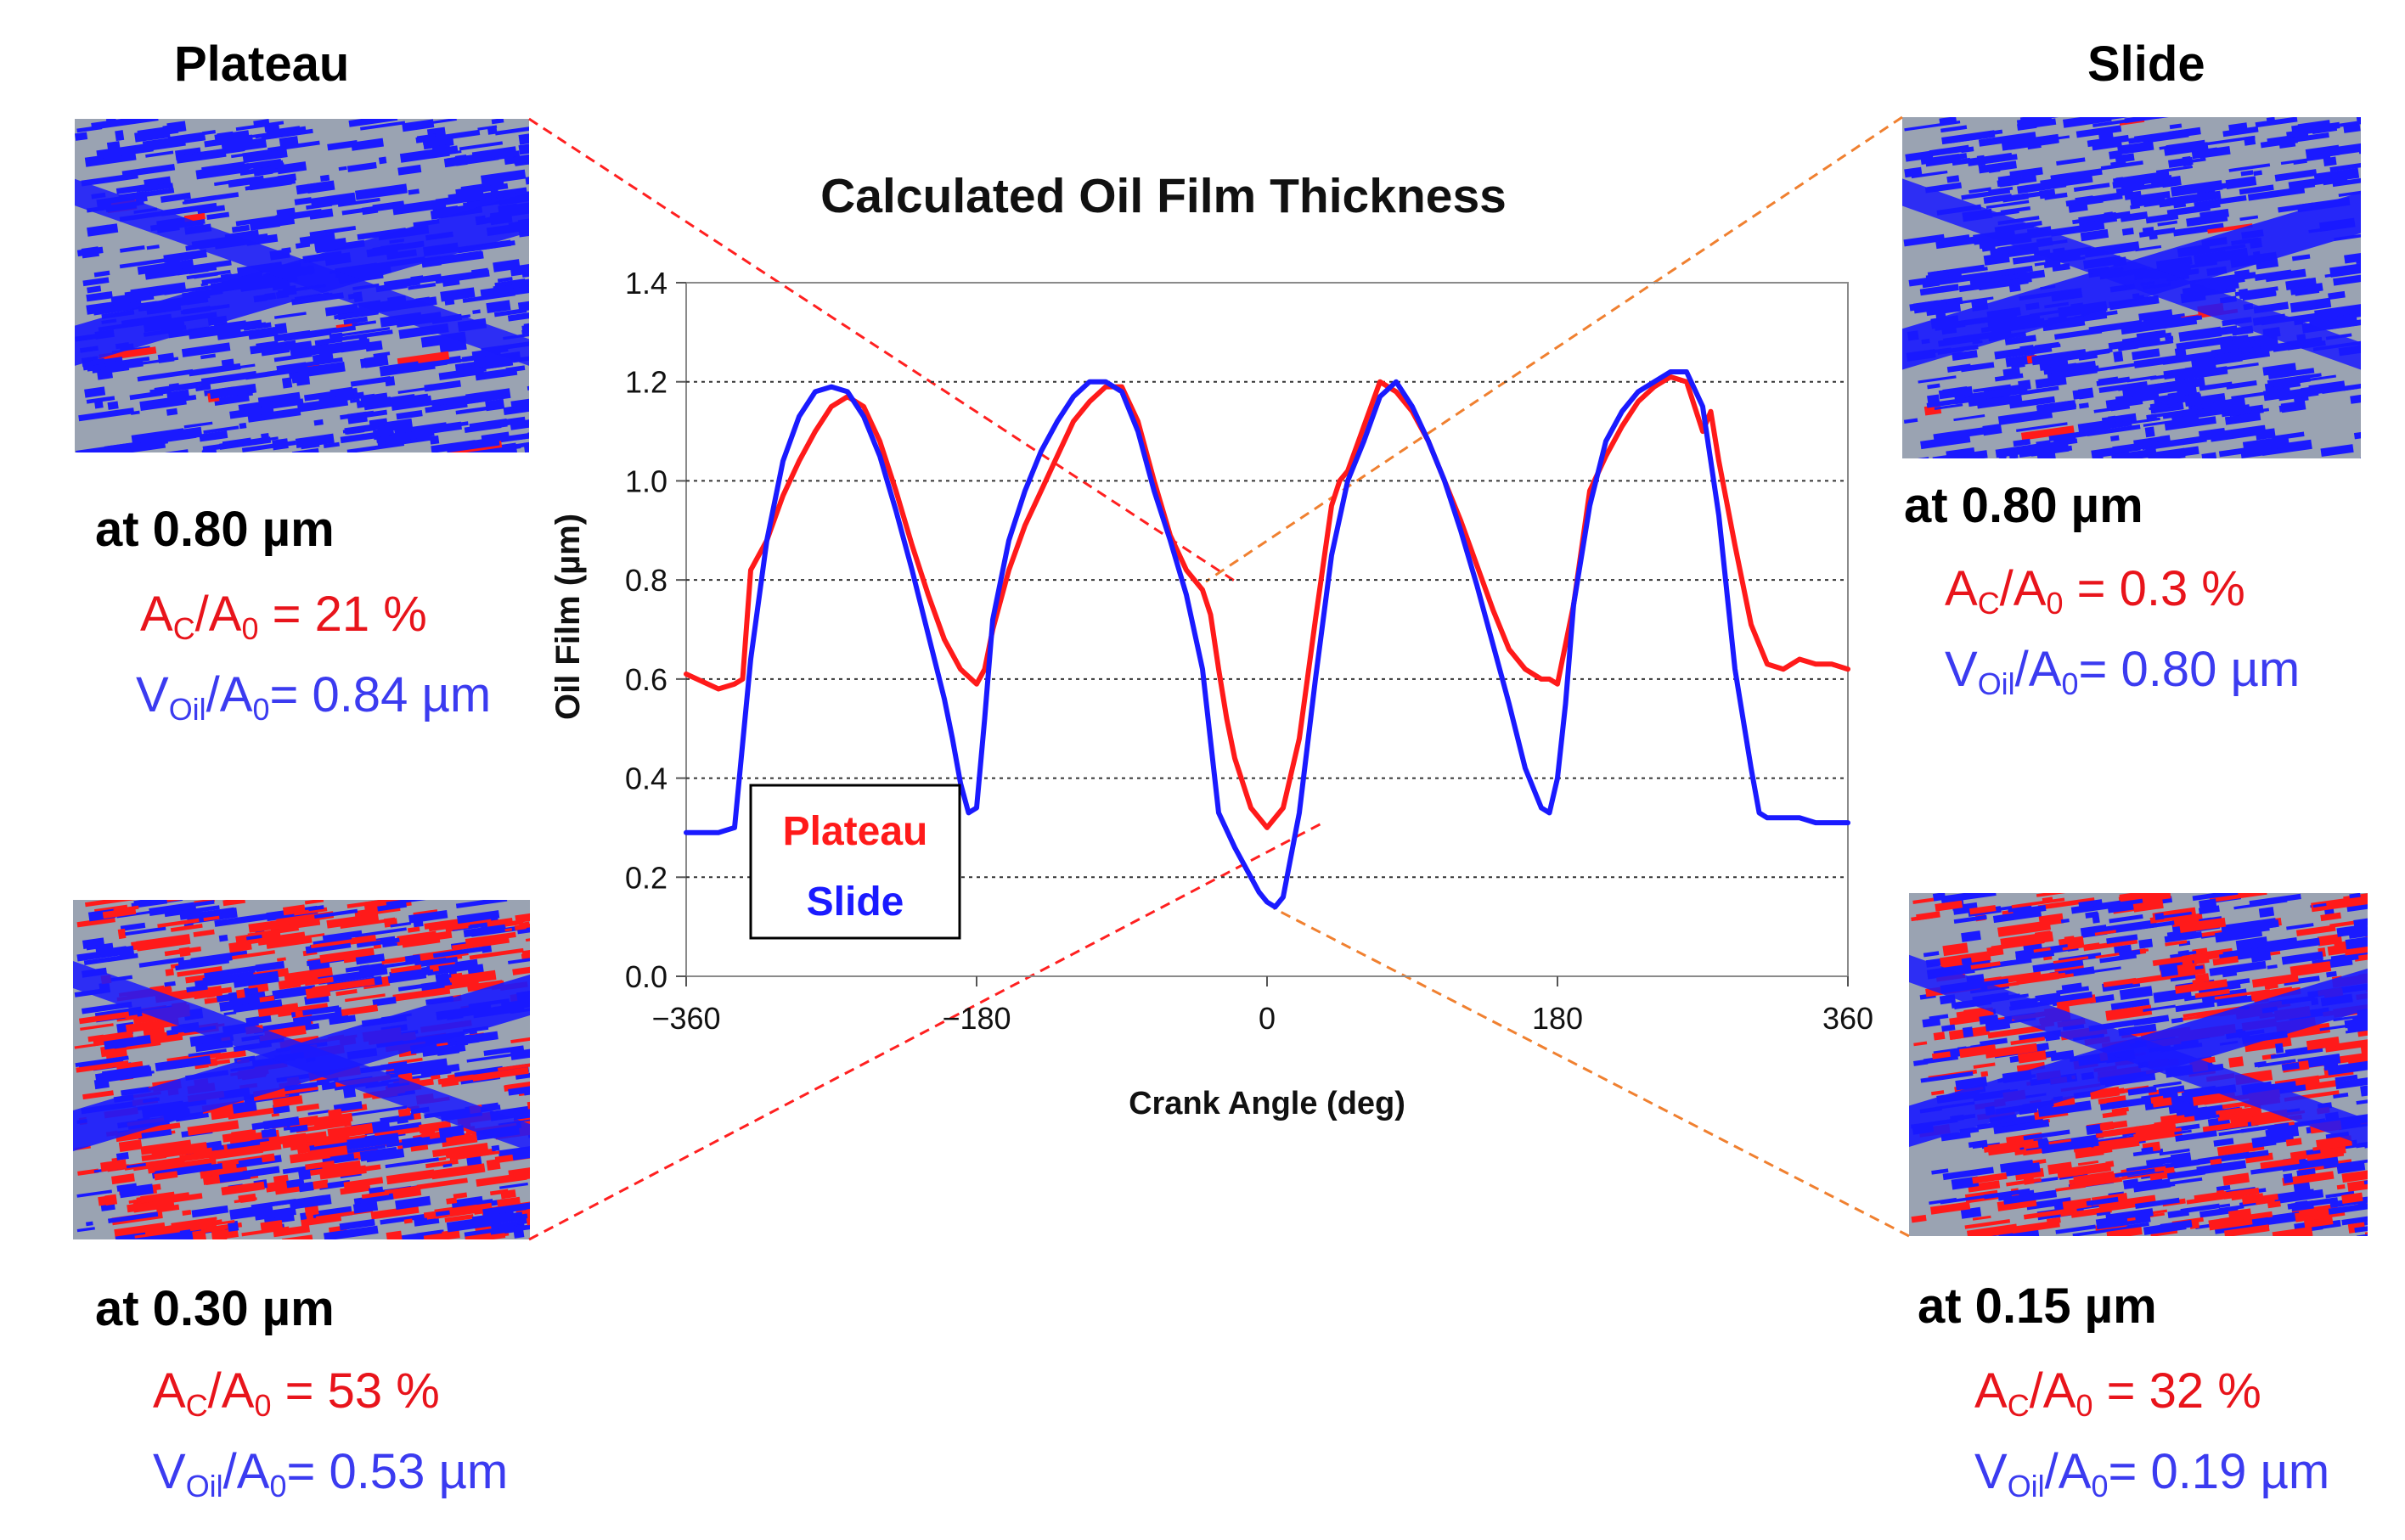 The width and height of the screenshot is (2405, 1540). What do you see at coordinates (855, 862) in the screenshot?
I see `legend: Plateau Slide` at bounding box center [855, 862].